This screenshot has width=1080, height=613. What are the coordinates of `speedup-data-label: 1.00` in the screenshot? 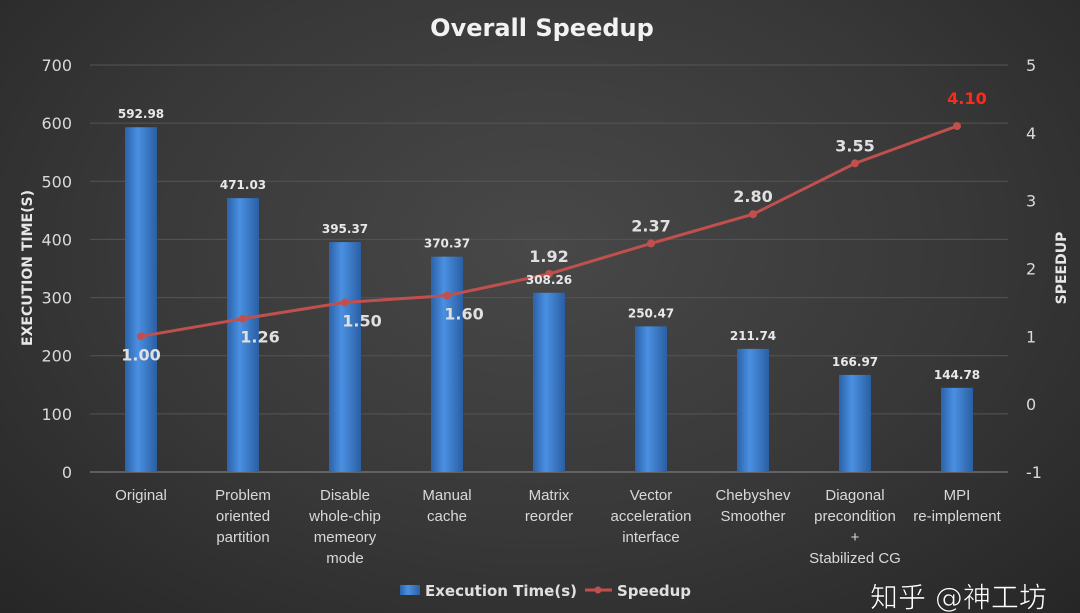 It's located at (140, 354).